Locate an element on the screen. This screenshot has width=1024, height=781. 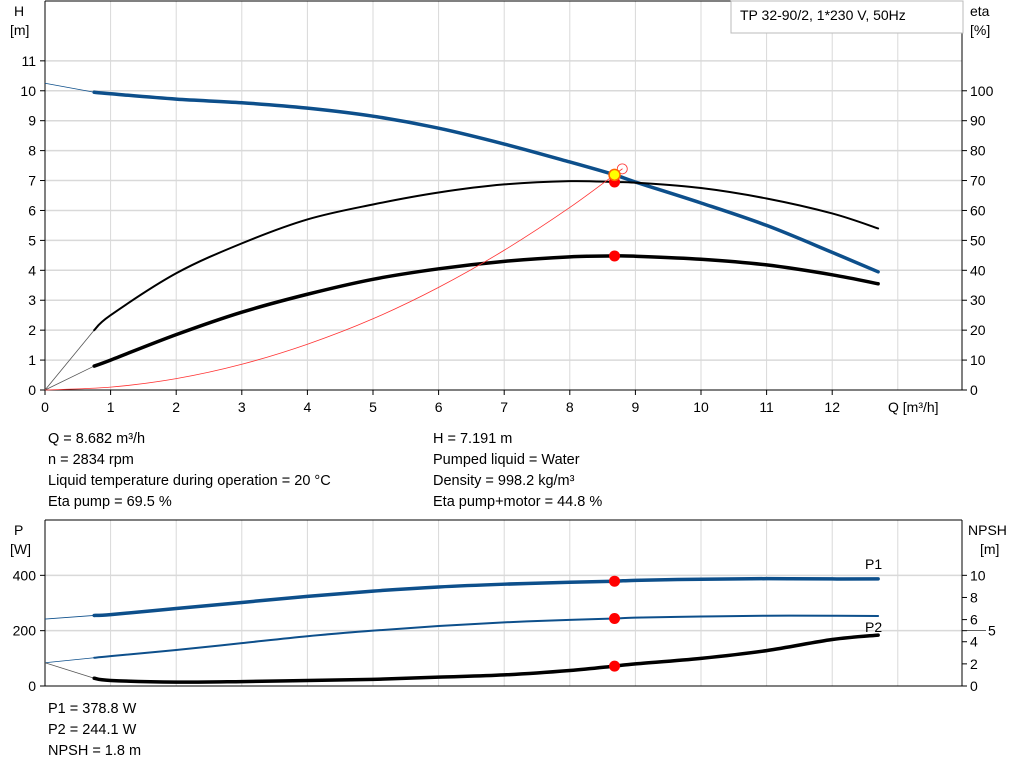
p1-curve-extension is located at coordinates (69, 617).